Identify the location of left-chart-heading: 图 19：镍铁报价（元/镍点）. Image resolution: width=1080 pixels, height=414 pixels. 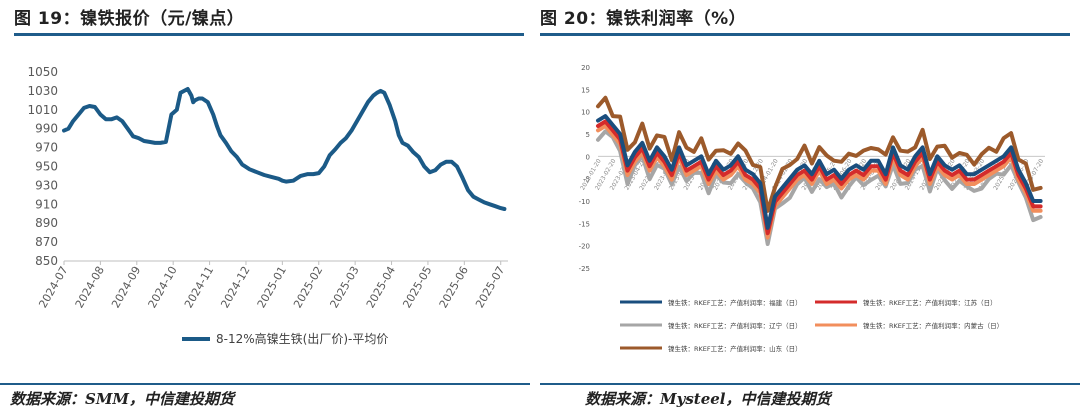
(129, 19).